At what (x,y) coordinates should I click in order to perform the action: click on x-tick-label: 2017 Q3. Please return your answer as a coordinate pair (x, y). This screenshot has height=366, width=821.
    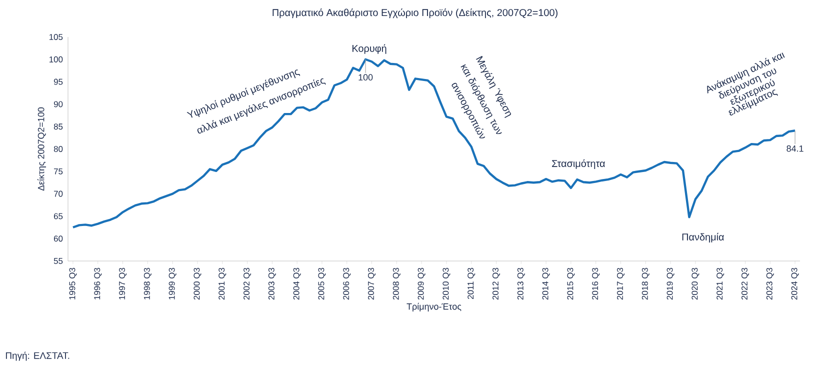
    Looking at the image, I should click on (620, 284).